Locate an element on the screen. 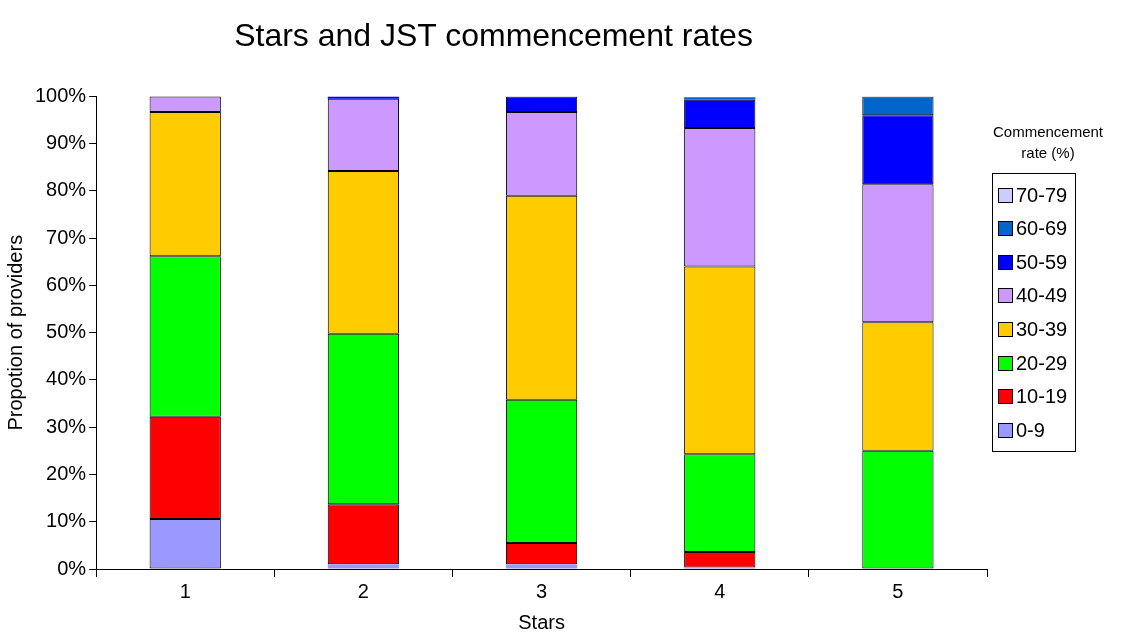 The image size is (1122, 639). legend-label: 60-69 is located at coordinates (1042, 229).